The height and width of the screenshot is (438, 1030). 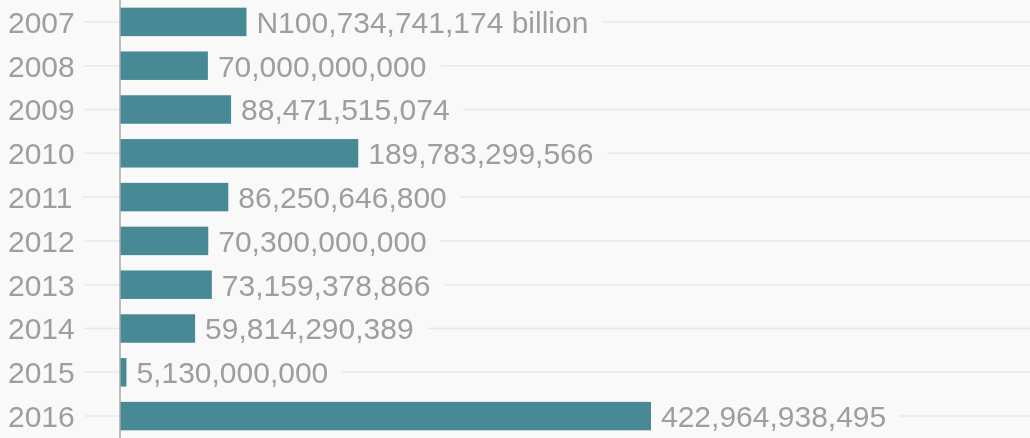 What do you see at coordinates (345, 110) in the screenshot?
I see `data-label: 88,471,515,074` at bounding box center [345, 110].